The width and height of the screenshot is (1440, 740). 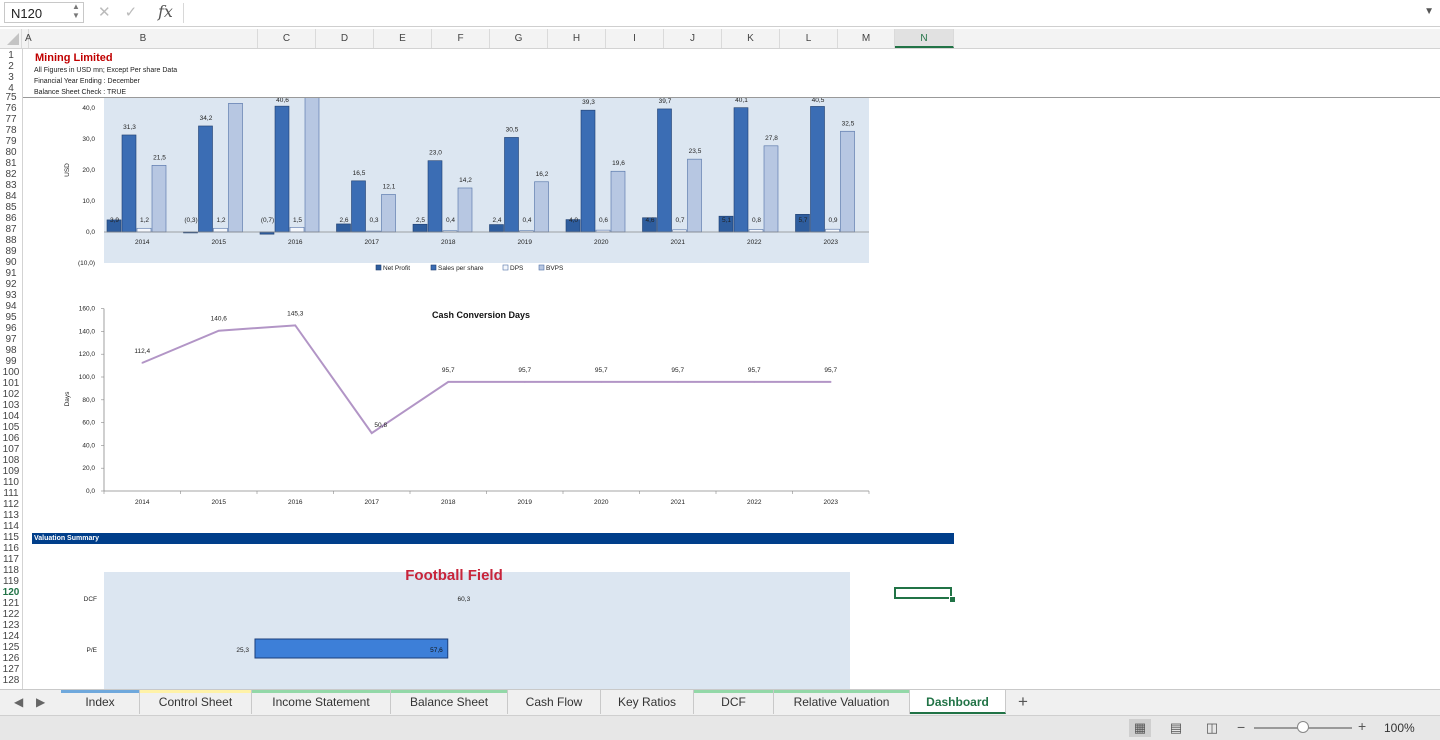 What do you see at coordinates (11, 526) in the screenshot?
I see `row-header-114: 114` at bounding box center [11, 526].